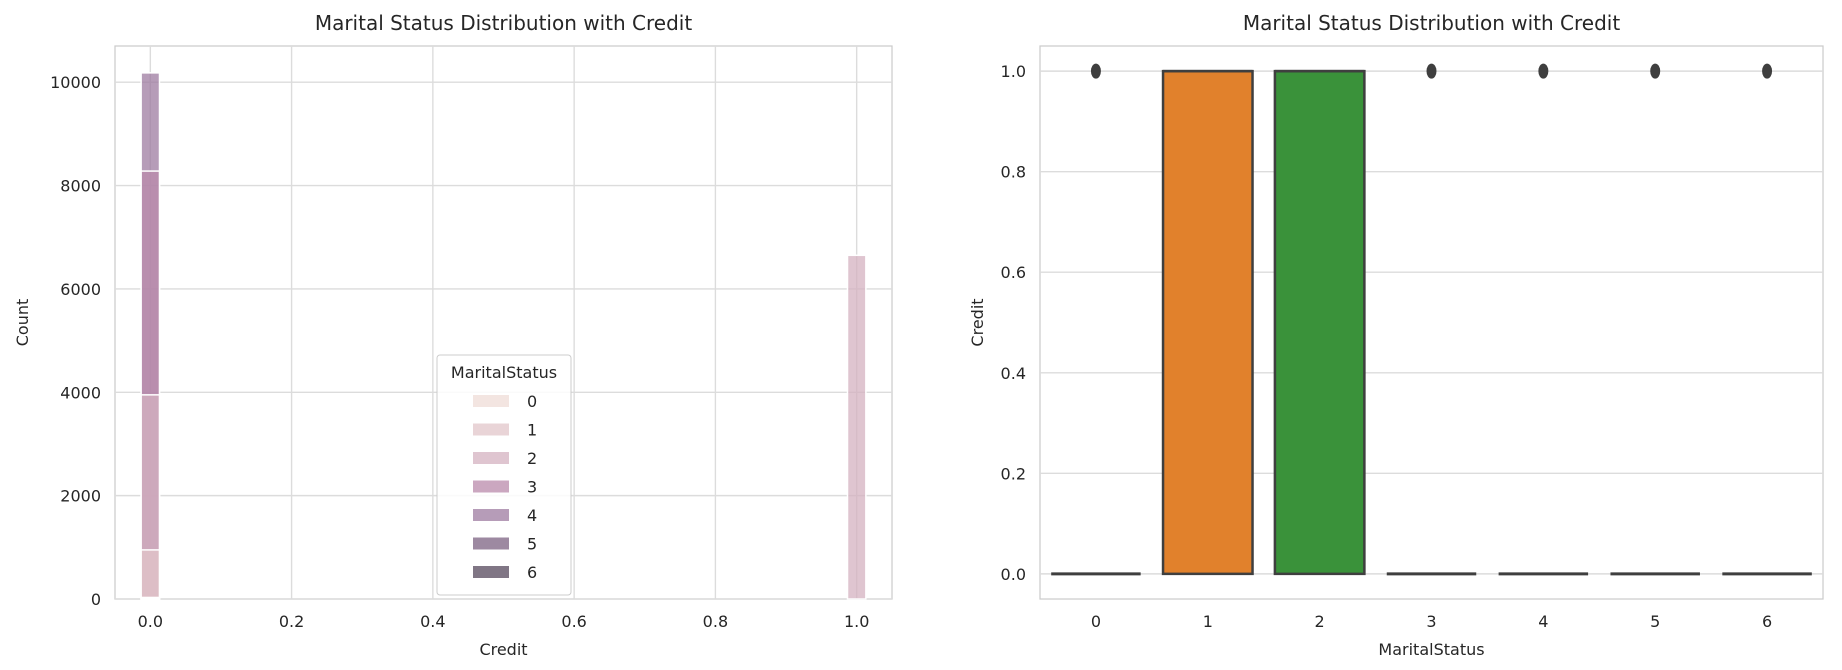 The height and width of the screenshot is (670, 1842). I want to click on legend-label-0: 0, so click(532, 401).